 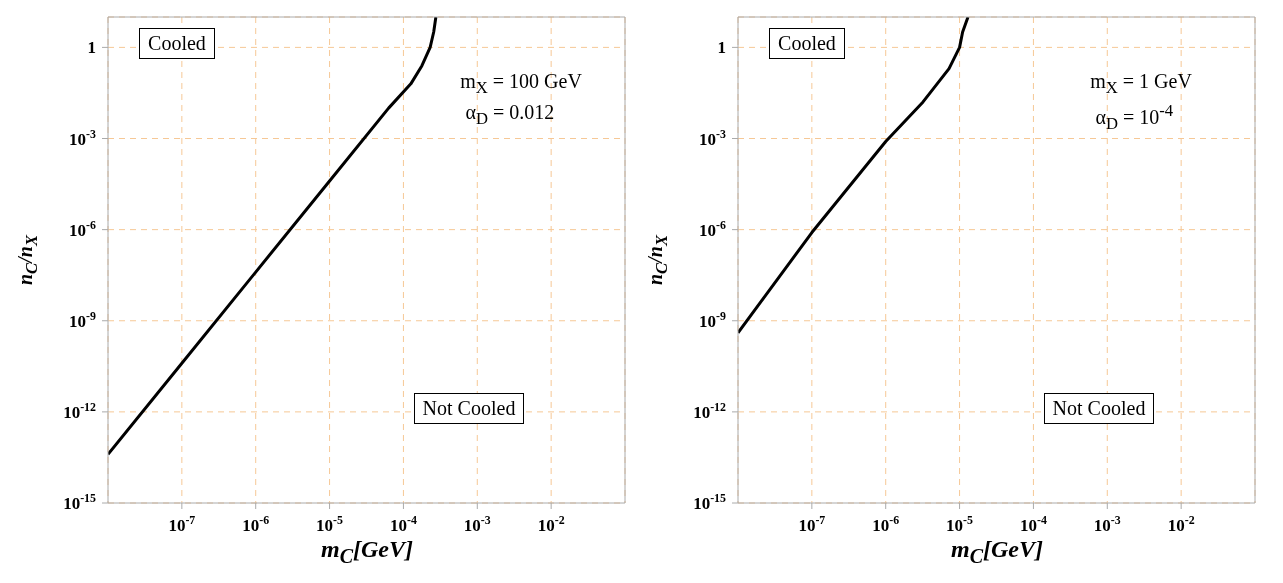 What do you see at coordinates (521, 83) in the screenshot?
I see `annotation: m$_{X}$ = 100 GeV` at bounding box center [521, 83].